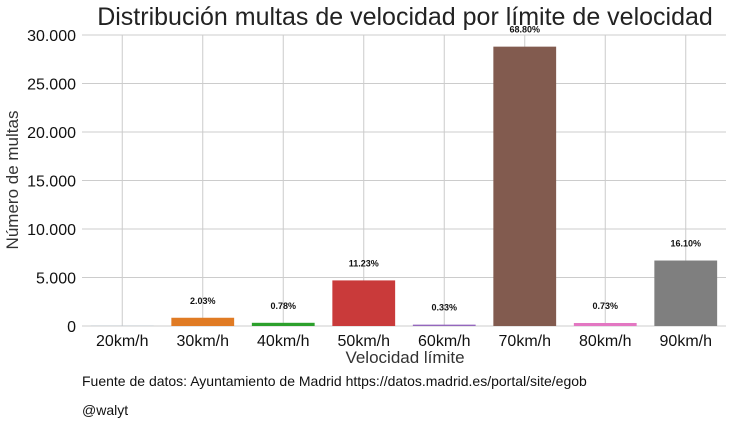  Describe the element at coordinates (51, 182) in the screenshot. I see `y-tick-label: 15.000` at that location.